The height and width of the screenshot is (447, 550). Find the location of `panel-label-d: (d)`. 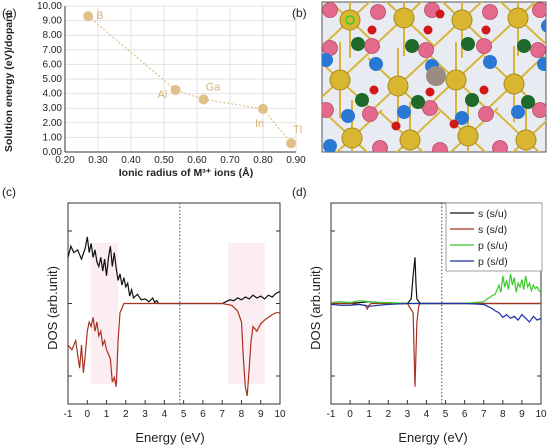

panel-label-d: (d) is located at coordinates (299, 192).